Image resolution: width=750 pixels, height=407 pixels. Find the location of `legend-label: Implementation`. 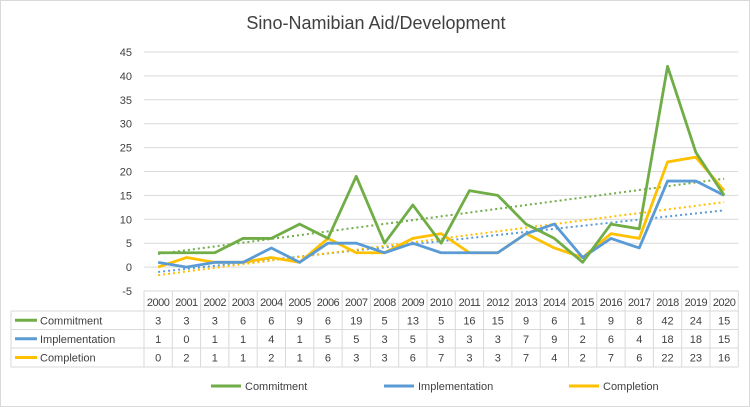

legend-label: Implementation is located at coordinates (455, 387).